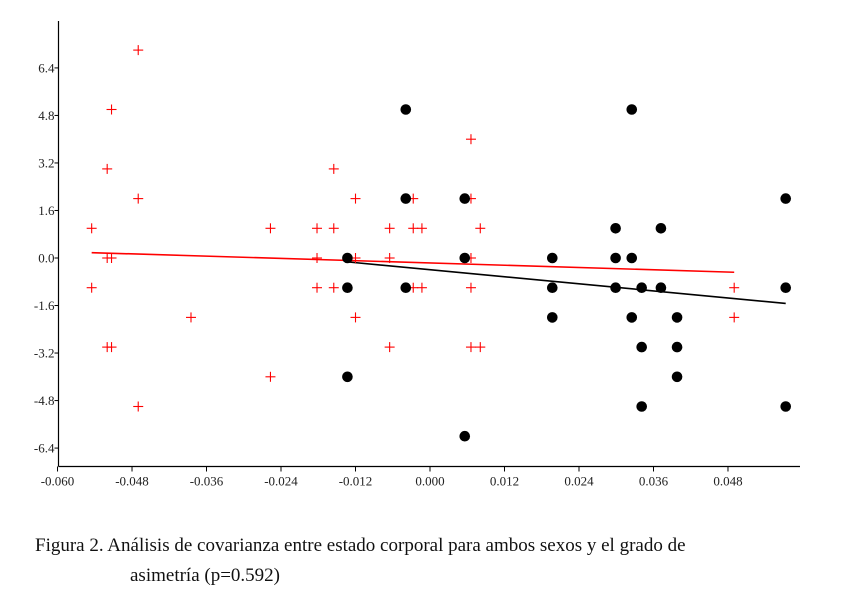 The width and height of the screenshot is (862, 592). I want to click on x-tick-label: -0.012, so click(356, 481).